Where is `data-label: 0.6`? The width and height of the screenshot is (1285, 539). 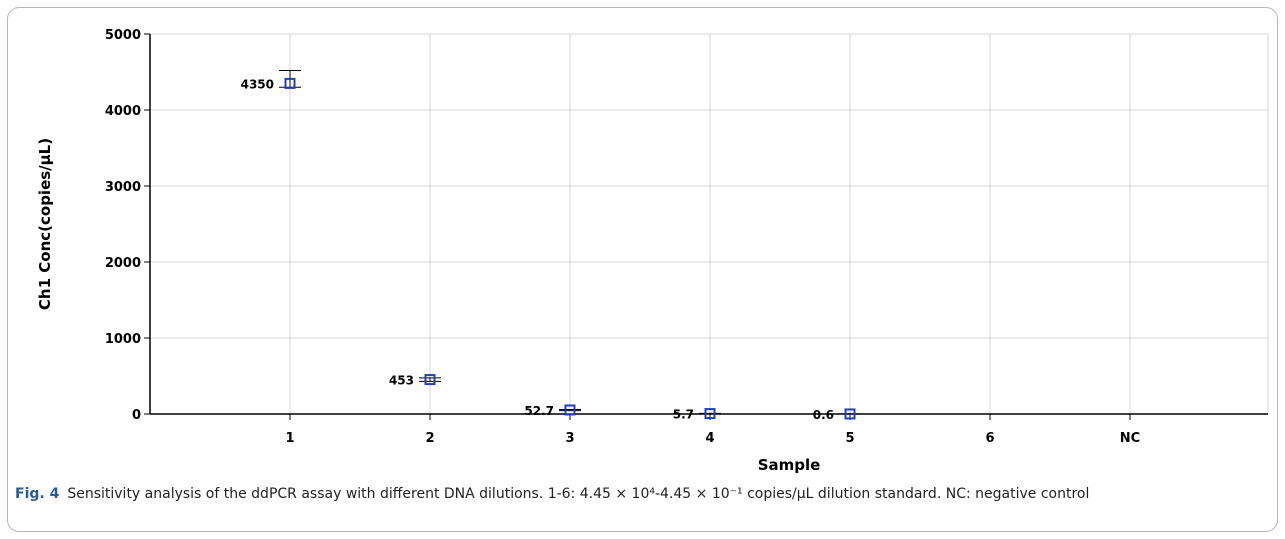 data-label: 0.6 is located at coordinates (823, 415).